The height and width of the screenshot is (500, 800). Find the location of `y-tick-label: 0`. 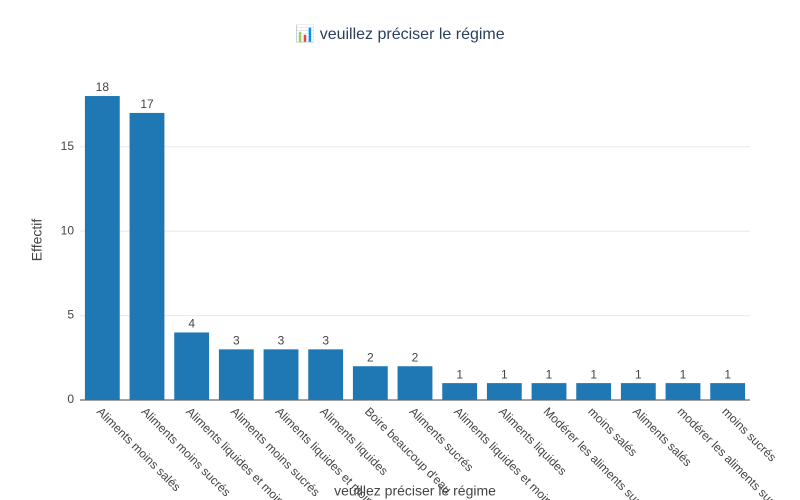

y-tick-label: 0 is located at coordinates (70, 399).